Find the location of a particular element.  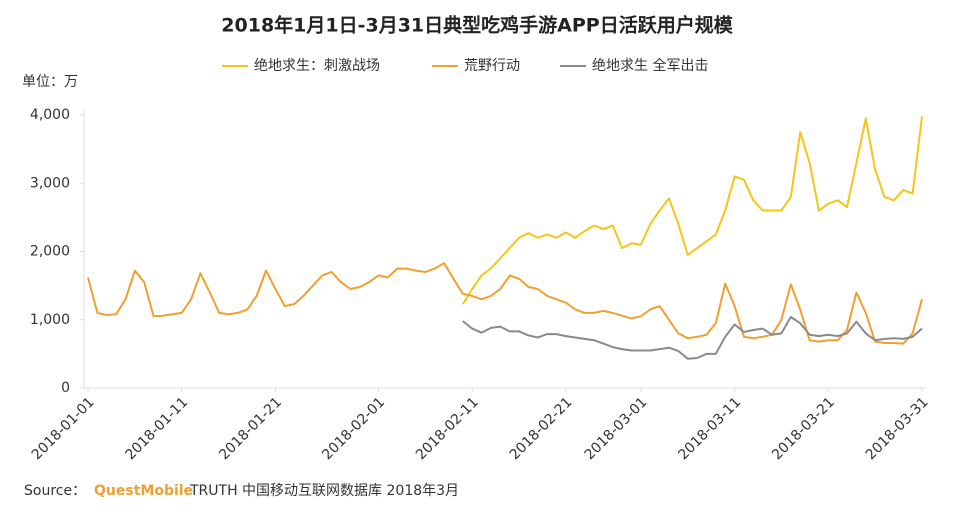

x-tick-label: 2018-03-31 is located at coordinates (897, 428).